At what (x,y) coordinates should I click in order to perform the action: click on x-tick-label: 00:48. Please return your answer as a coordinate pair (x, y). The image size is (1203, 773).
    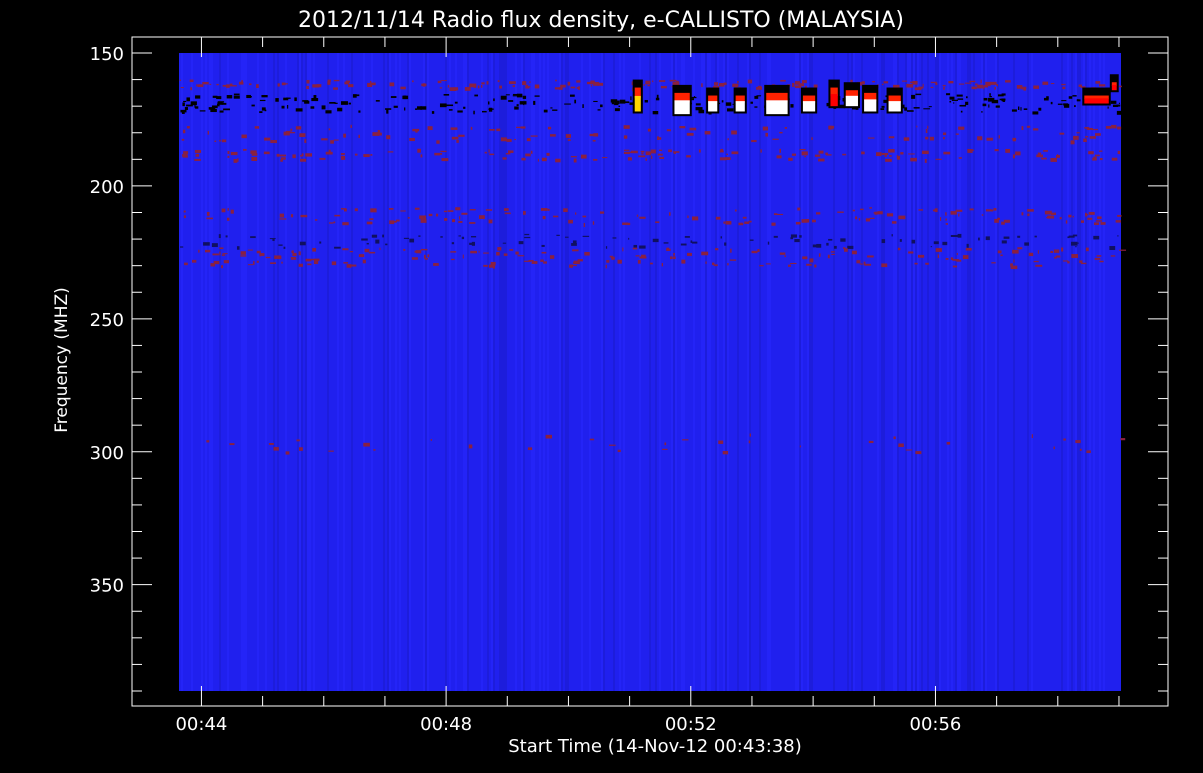
    Looking at the image, I should click on (446, 724).